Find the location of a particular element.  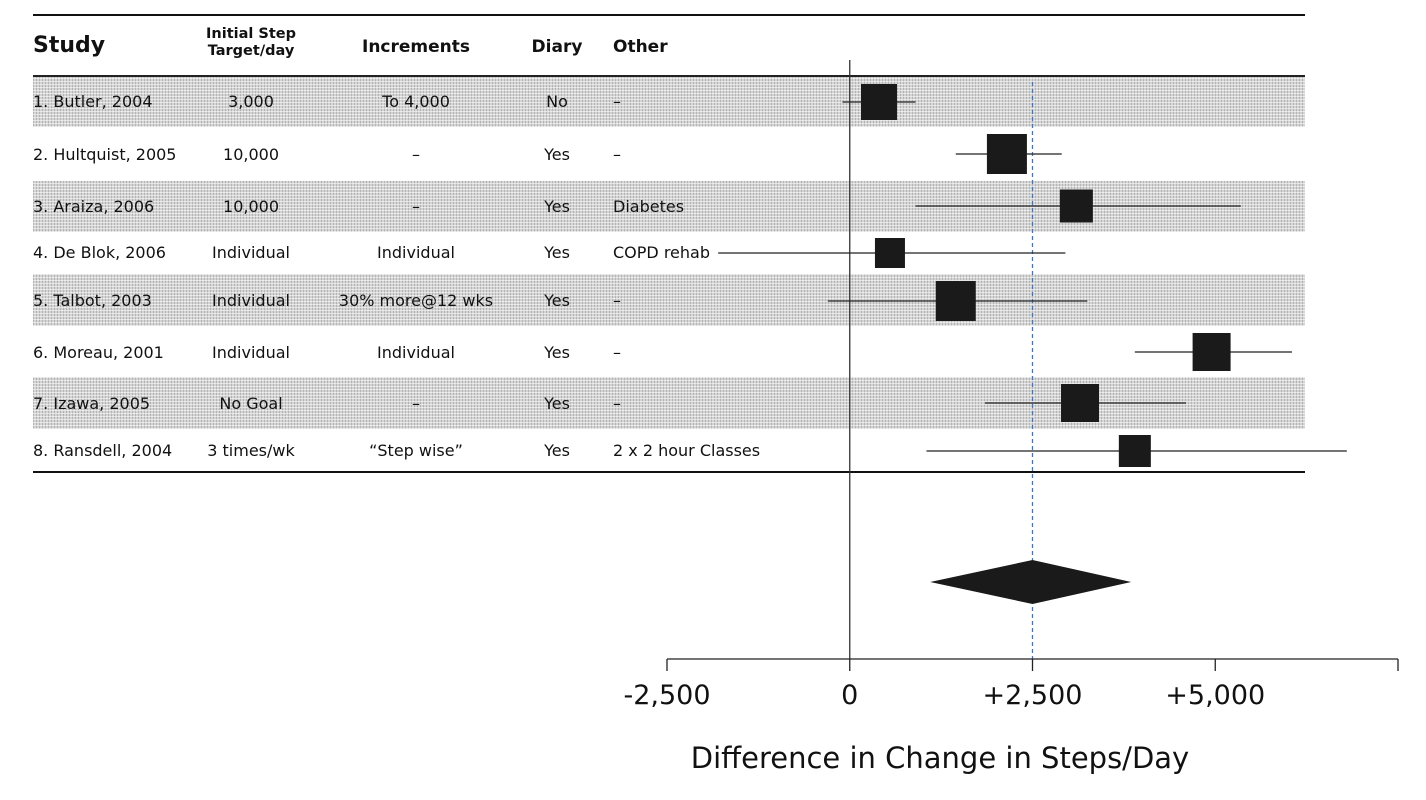

table-bottom-rule is located at coordinates (669, 472).